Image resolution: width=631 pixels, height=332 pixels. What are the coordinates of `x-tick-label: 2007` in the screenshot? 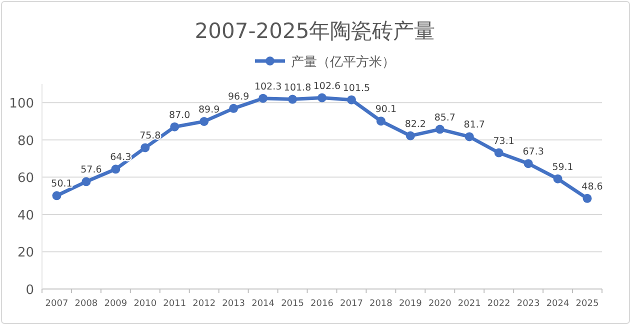 It's located at (56, 304).